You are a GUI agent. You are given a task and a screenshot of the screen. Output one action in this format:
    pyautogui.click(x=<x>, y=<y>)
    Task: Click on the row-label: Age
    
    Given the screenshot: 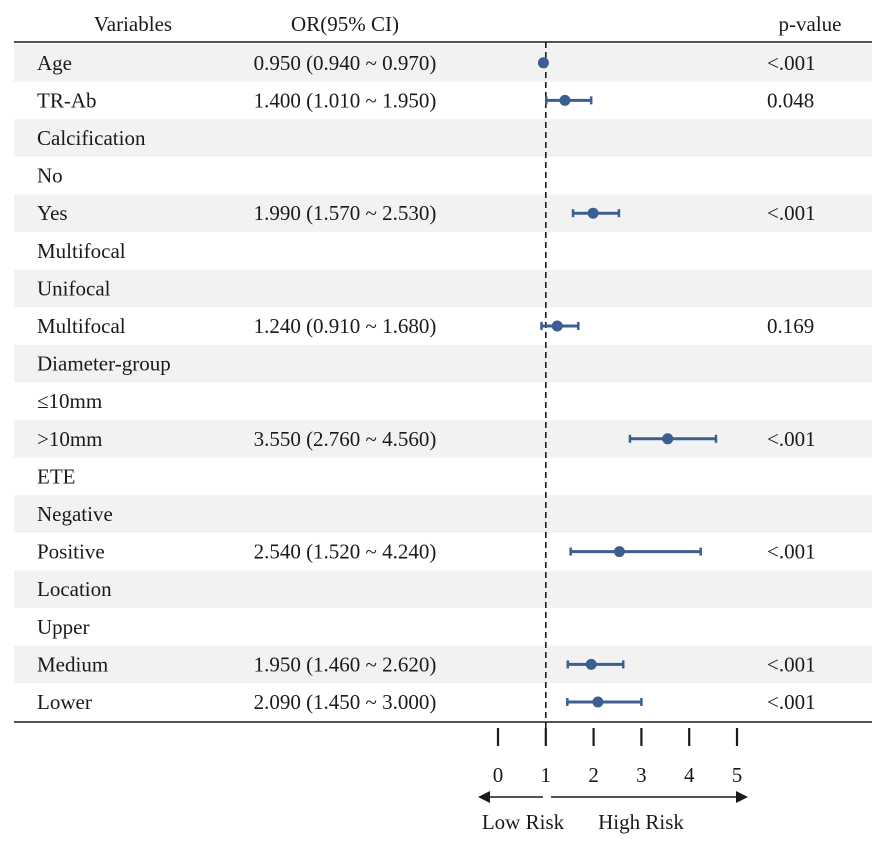 What is the action you would take?
    pyautogui.click(x=54, y=63)
    